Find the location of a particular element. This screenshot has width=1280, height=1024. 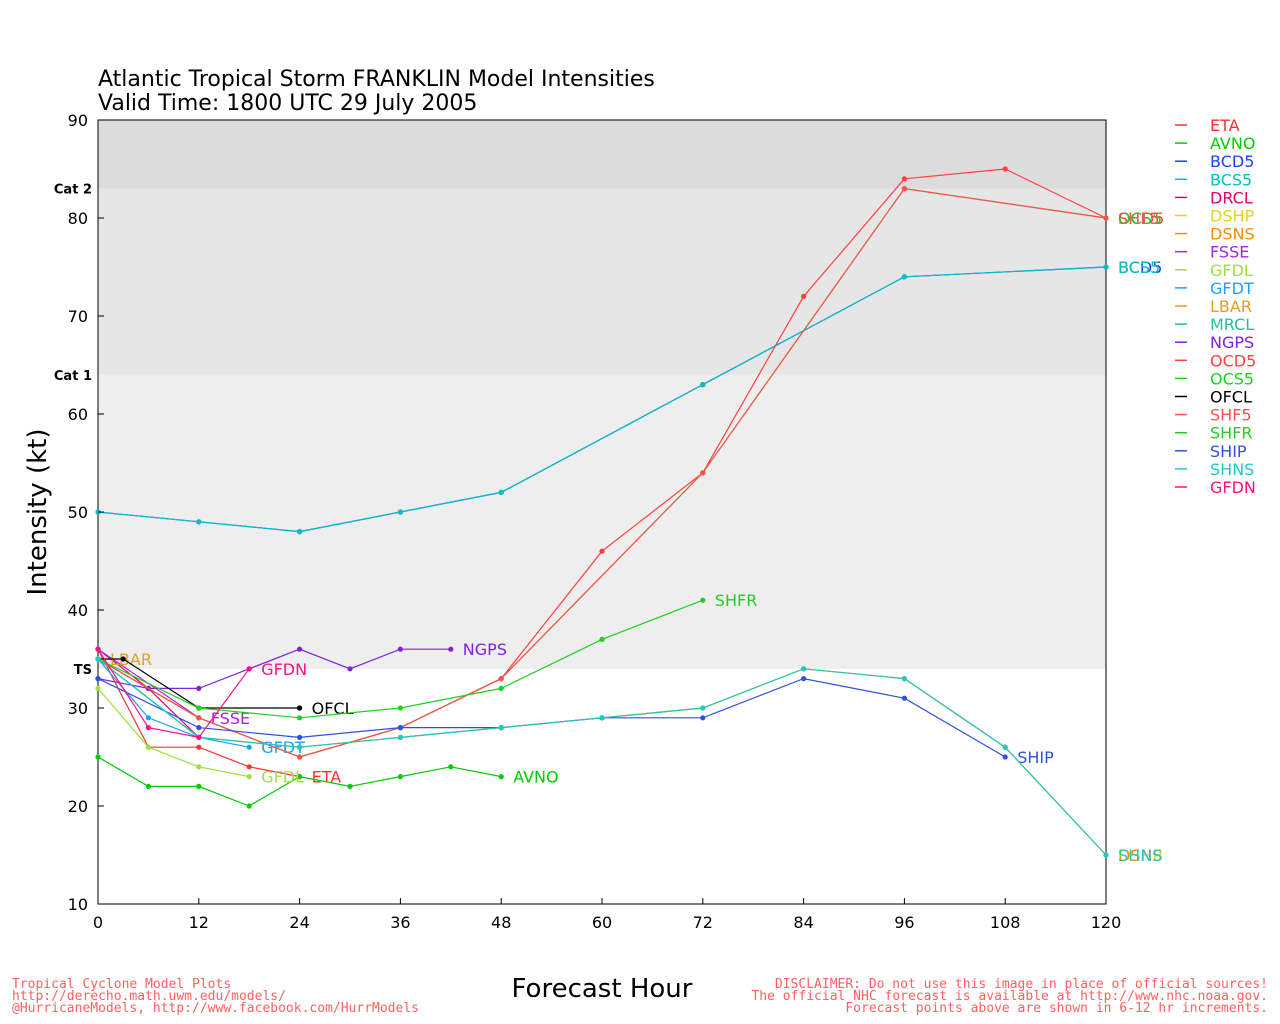

series-end-label-eta: ETA is located at coordinates (327, 777).